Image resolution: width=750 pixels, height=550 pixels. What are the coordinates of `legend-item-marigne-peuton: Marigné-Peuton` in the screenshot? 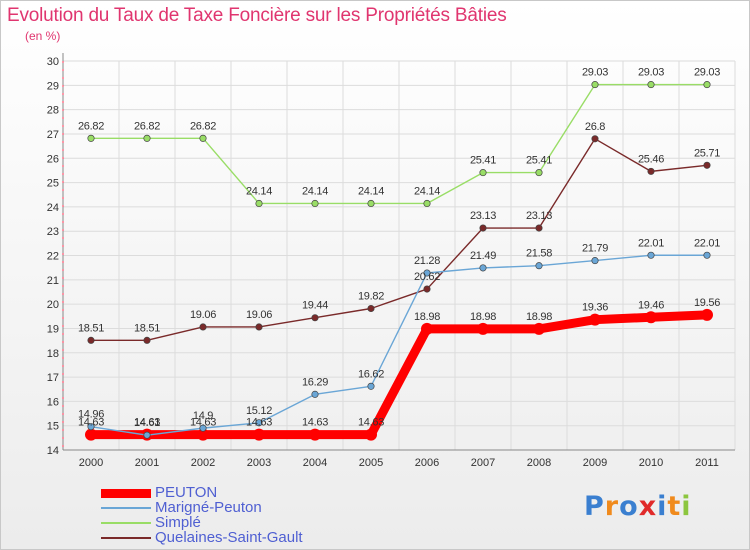 It's located at (221, 507).